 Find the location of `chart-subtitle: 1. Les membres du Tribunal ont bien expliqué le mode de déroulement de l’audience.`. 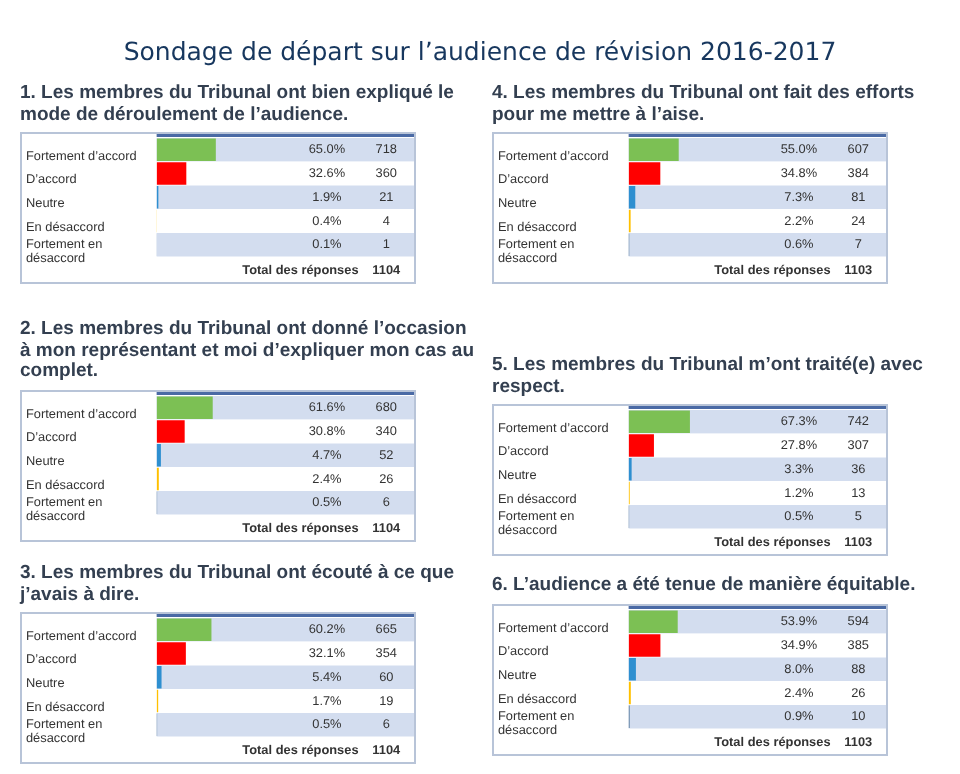

chart-subtitle: 1. Les membres du Tribunal ont bien expliqué le mode de déroulement de l’audience. is located at coordinates (238, 104).